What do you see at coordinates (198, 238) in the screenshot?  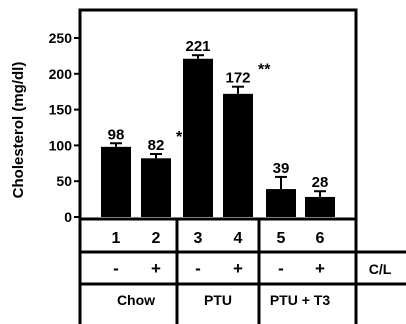 I see `condition-number: 3` at bounding box center [198, 238].